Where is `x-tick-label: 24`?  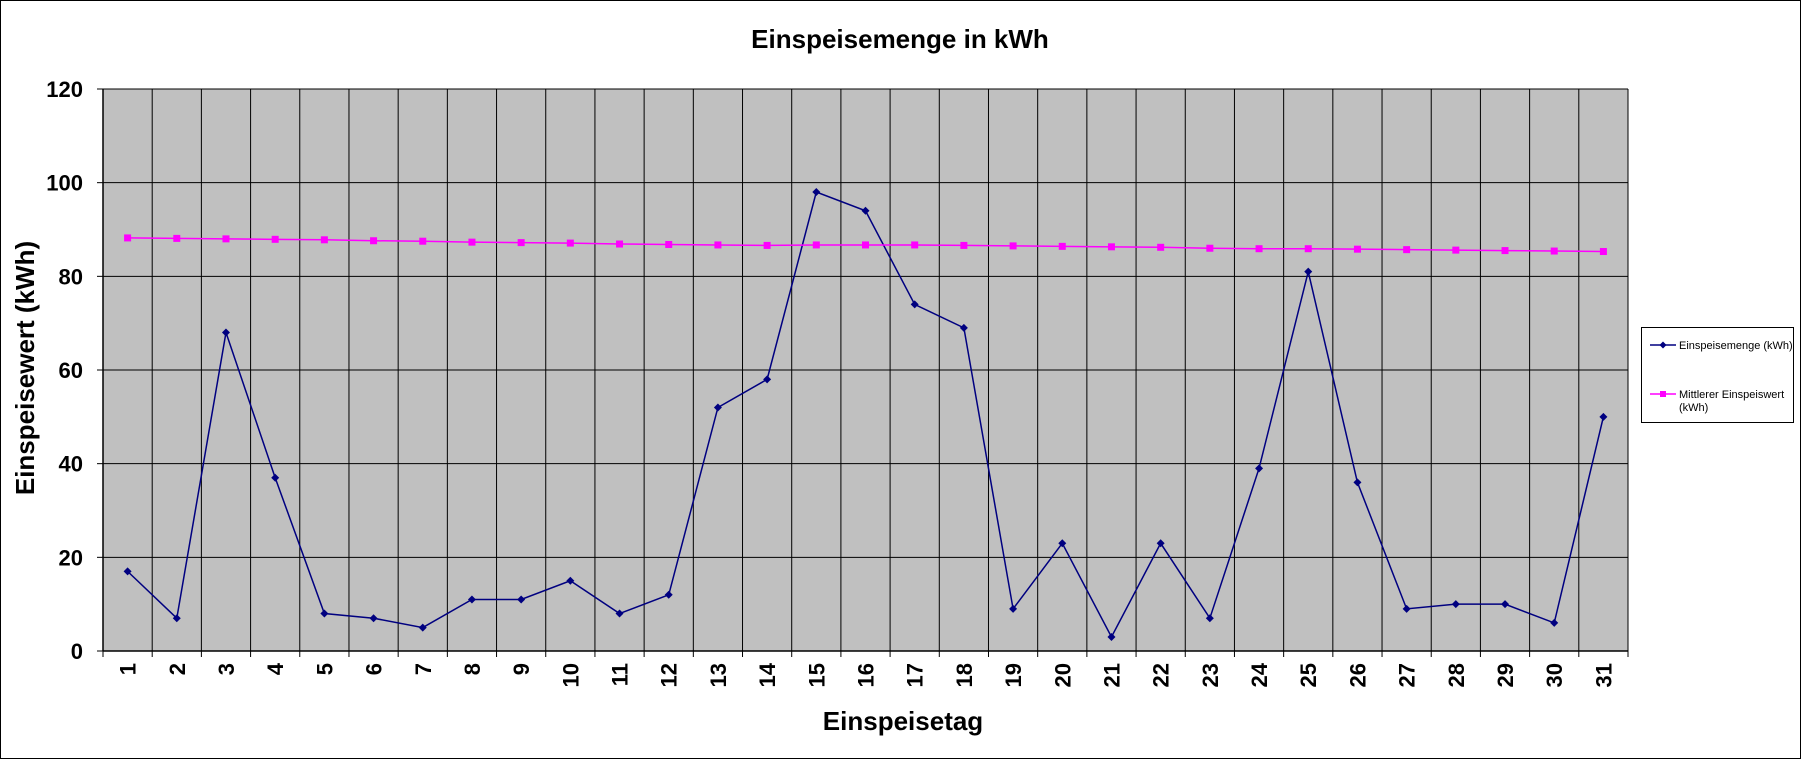
x-tick-label: 24 is located at coordinates (1259, 674).